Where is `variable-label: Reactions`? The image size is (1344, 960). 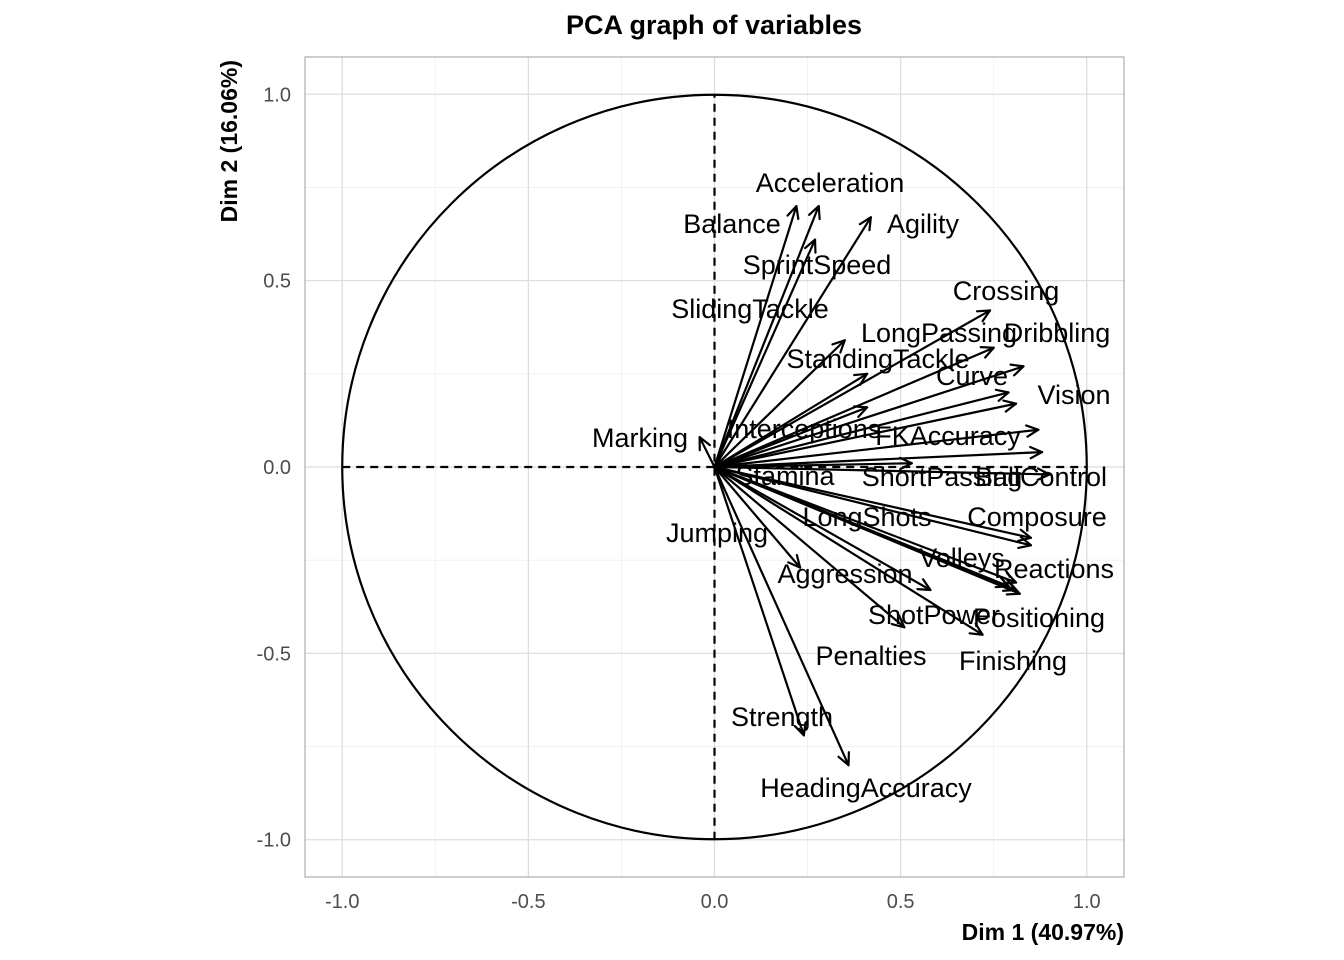
variable-label: Reactions is located at coordinates (1054, 569).